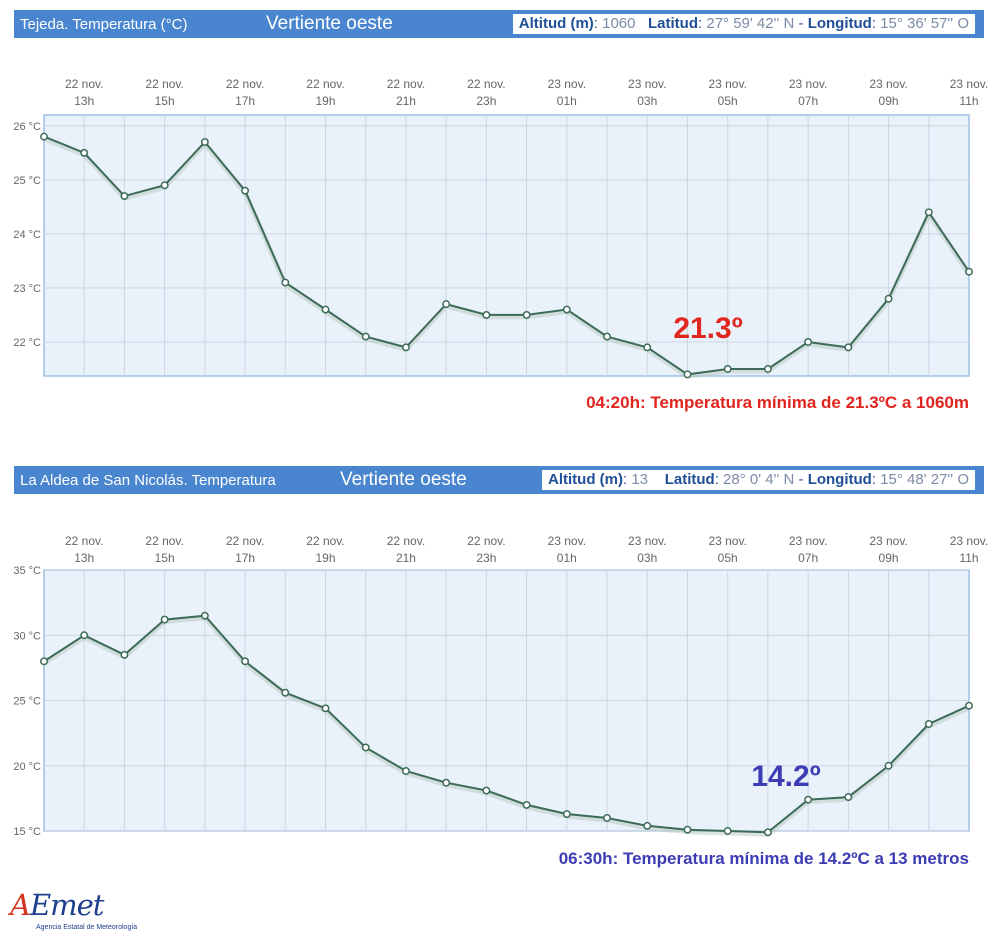  What do you see at coordinates (27, 343) in the screenshot?
I see `y-tick-label: 22 °C` at bounding box center [27, 343].